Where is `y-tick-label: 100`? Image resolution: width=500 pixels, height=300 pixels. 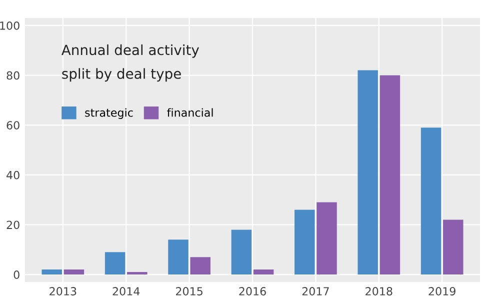 y-tick-label: 100 is located at coordinates (10, 25).